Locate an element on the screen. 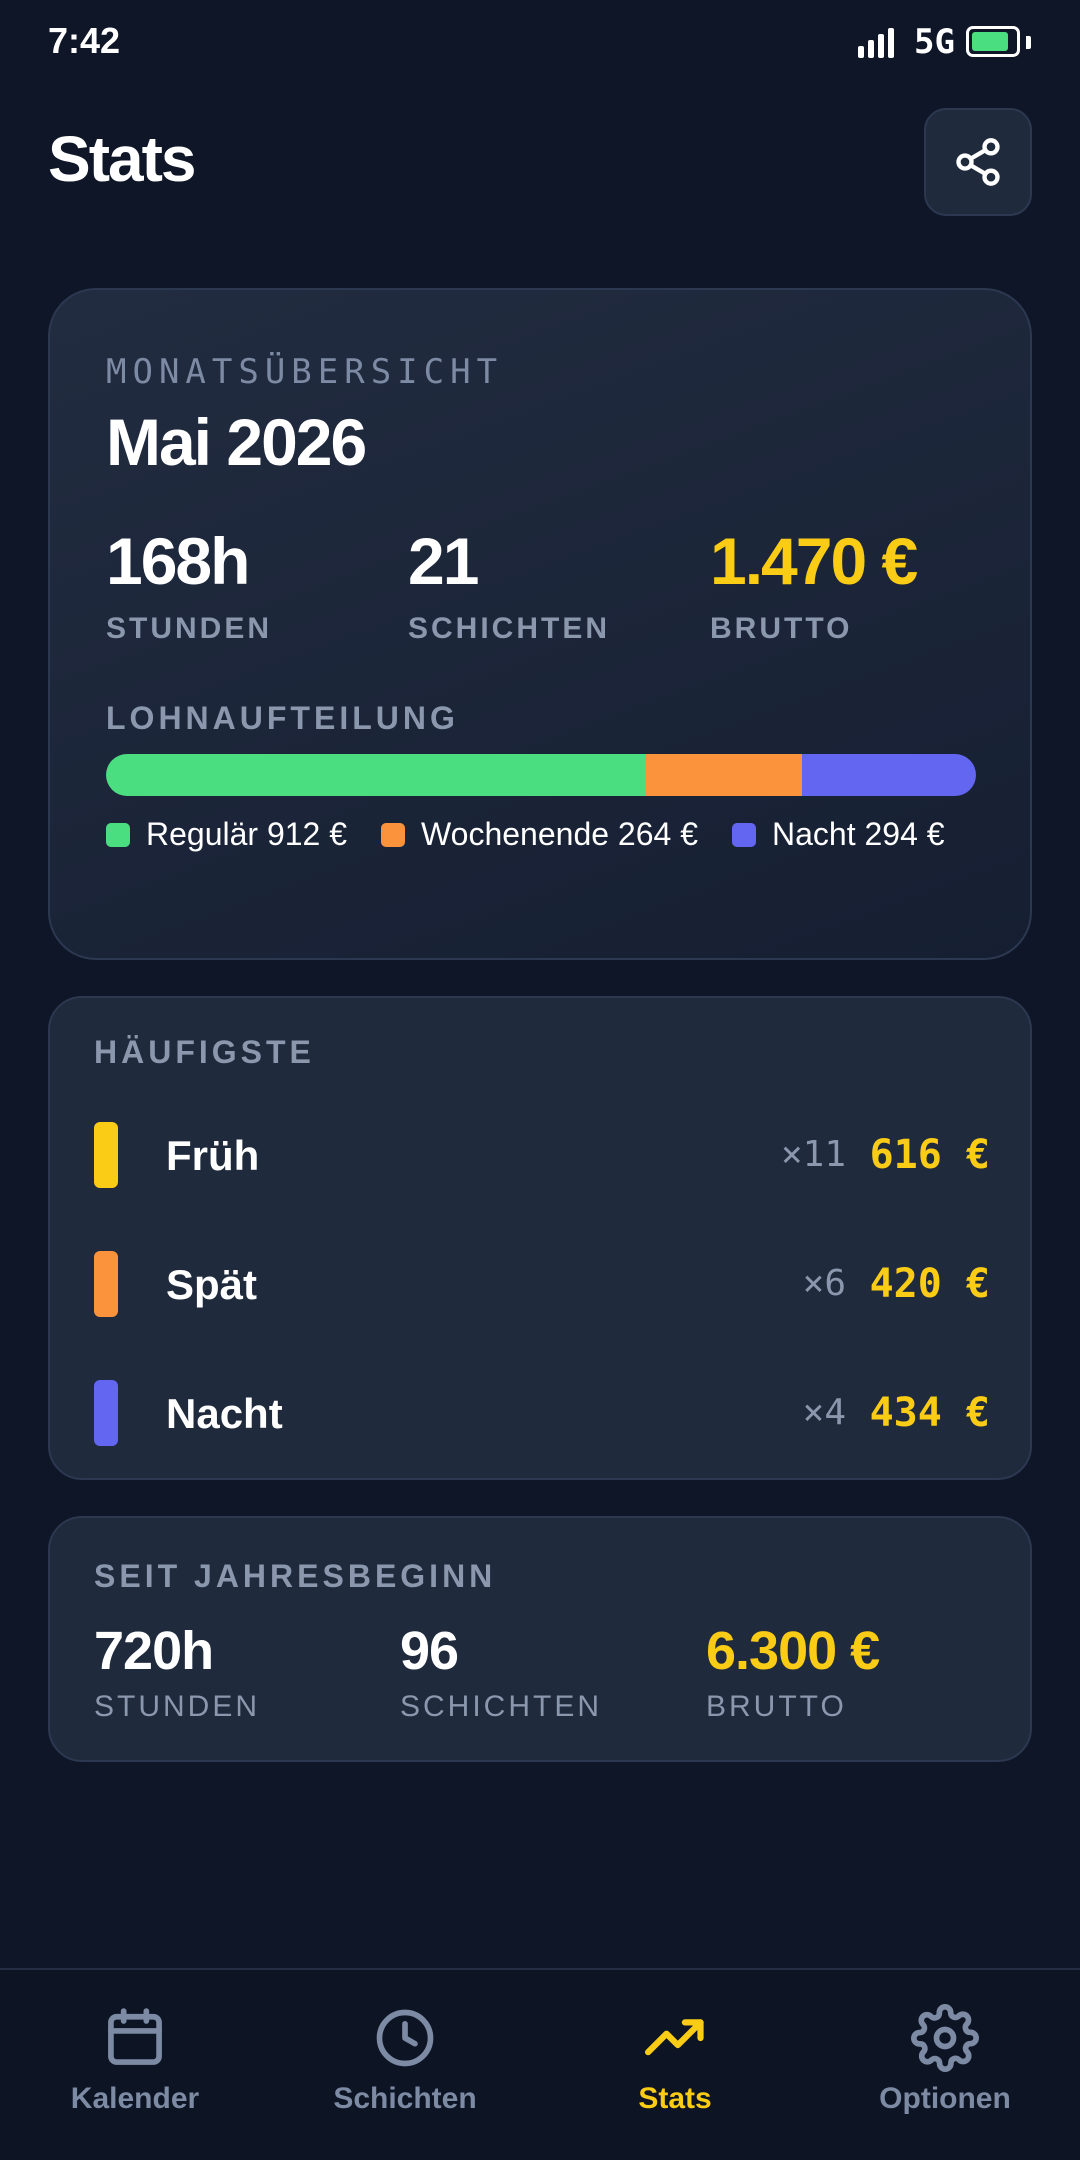 This screenshot has width=1080, height=2160. legend-item-regulär: Regulär 912 € is located at coordinates (226, 834).